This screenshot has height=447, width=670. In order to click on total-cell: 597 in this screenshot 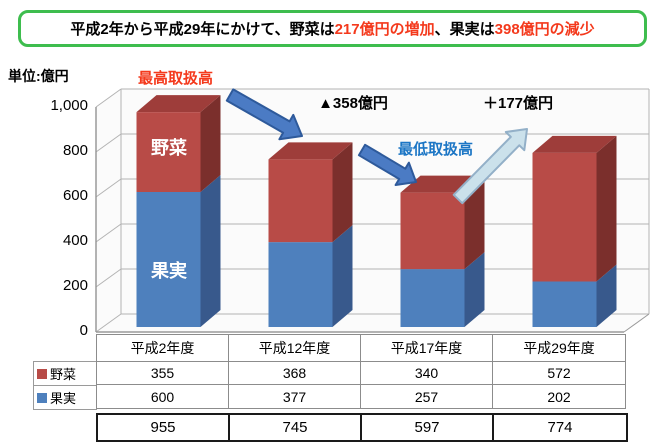, I will do `click(428, 427)`.